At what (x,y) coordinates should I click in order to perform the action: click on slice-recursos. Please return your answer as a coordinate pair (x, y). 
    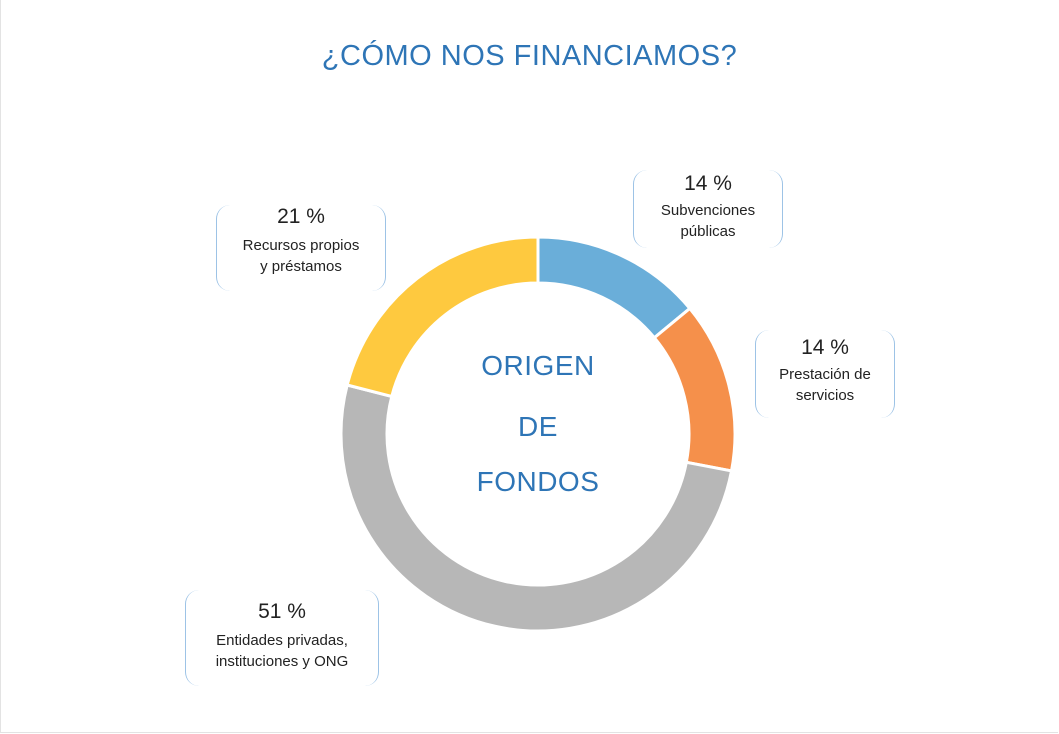
    Looking at the image, I should click on (442, 317).